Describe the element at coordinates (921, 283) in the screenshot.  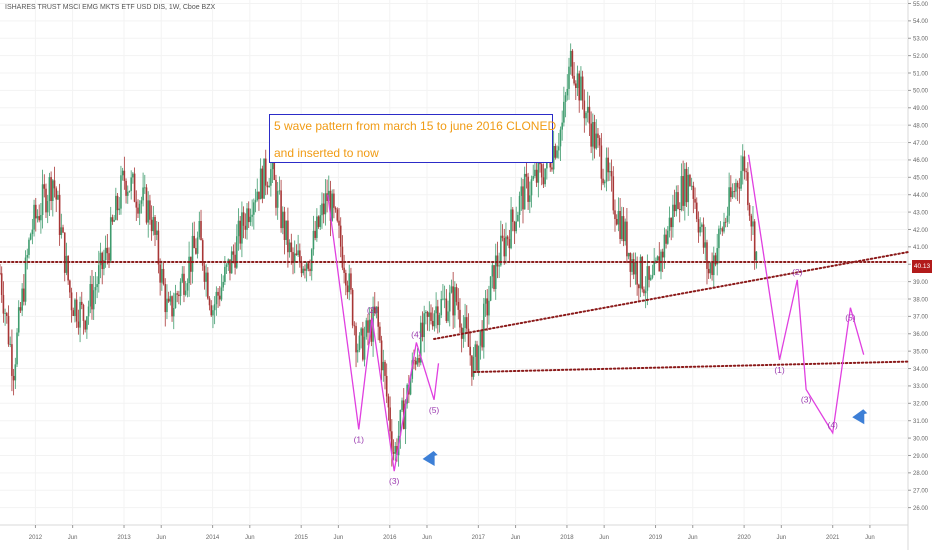
I see `y-tick-label: 39.00` at that location.